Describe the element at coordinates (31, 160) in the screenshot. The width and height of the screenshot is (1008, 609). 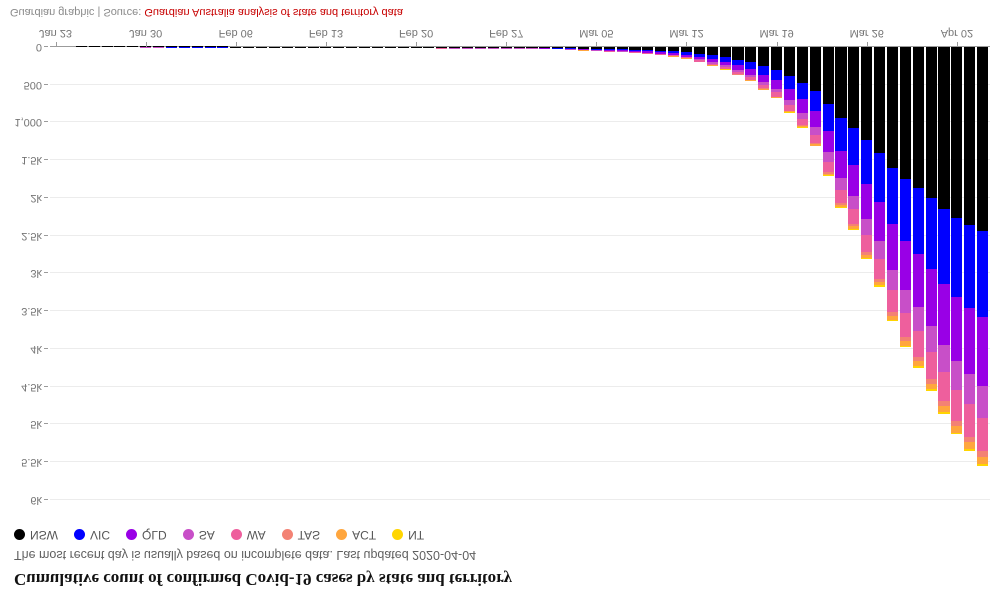
I see `y-axis-tick-label: 1.5k` at that location.